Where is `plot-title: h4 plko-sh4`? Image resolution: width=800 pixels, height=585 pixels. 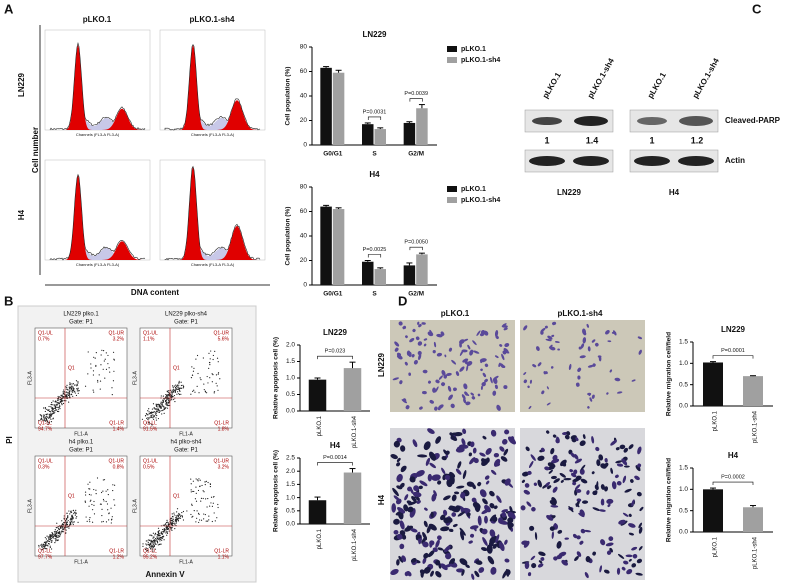 plot-title: h4 plko-sh4 is located at coordinates (186, 443).